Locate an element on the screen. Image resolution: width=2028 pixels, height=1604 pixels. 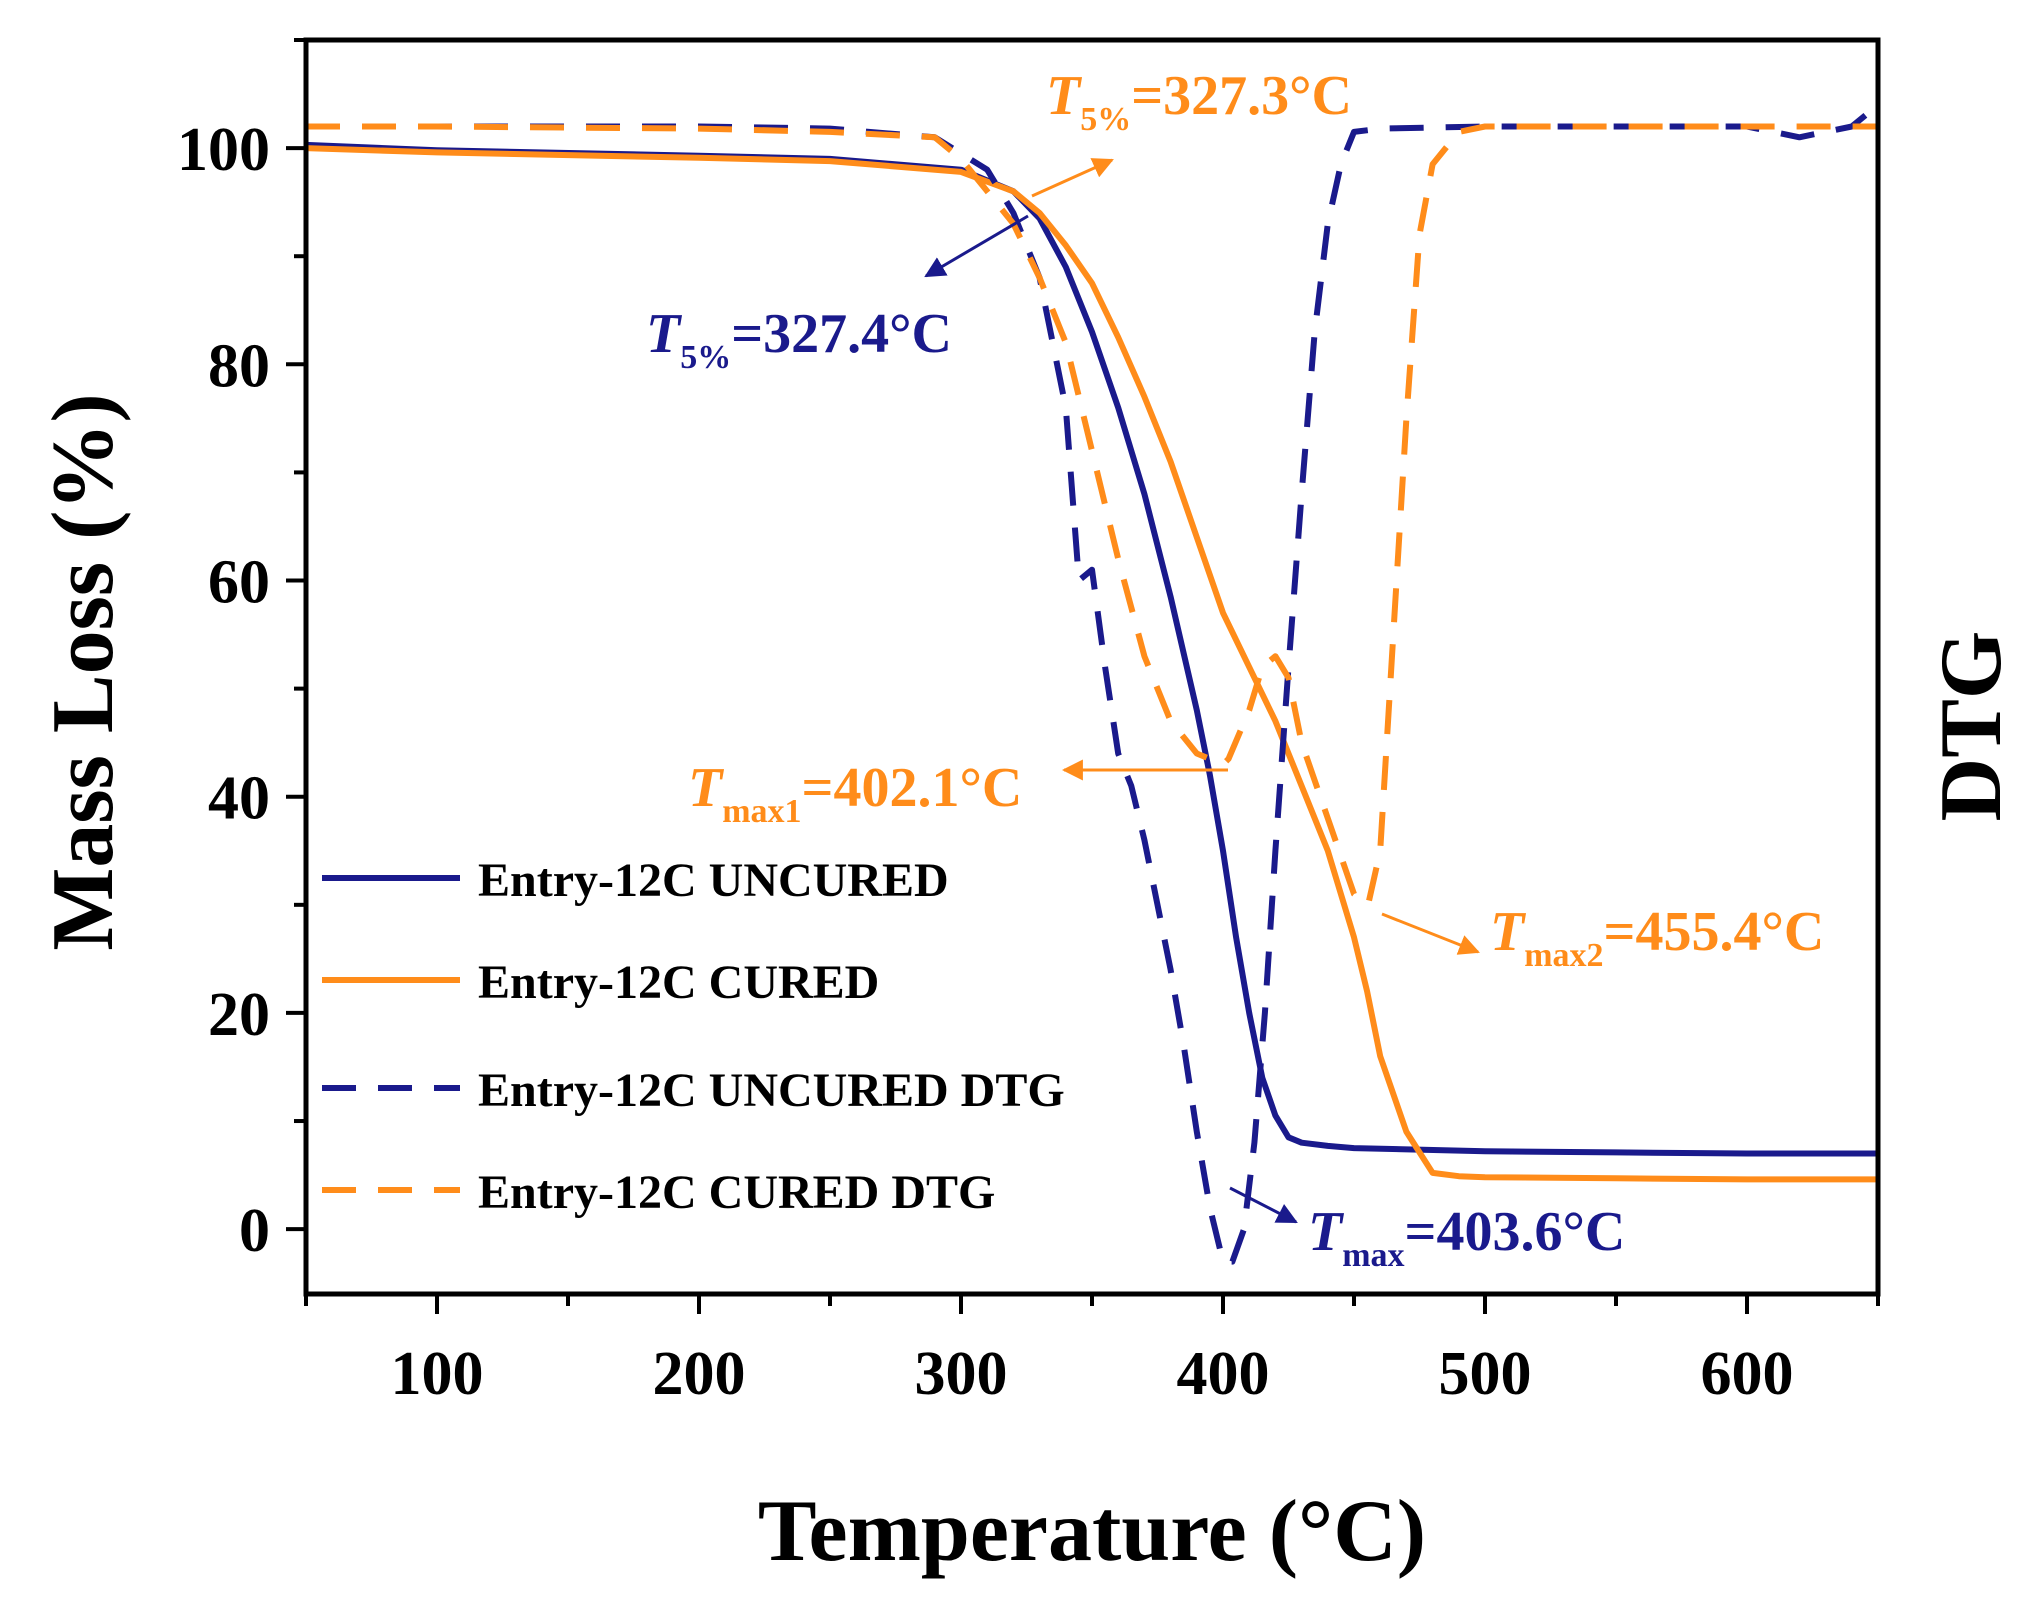
x-tick-label: 600 is located at coordinates (1747, 1374).